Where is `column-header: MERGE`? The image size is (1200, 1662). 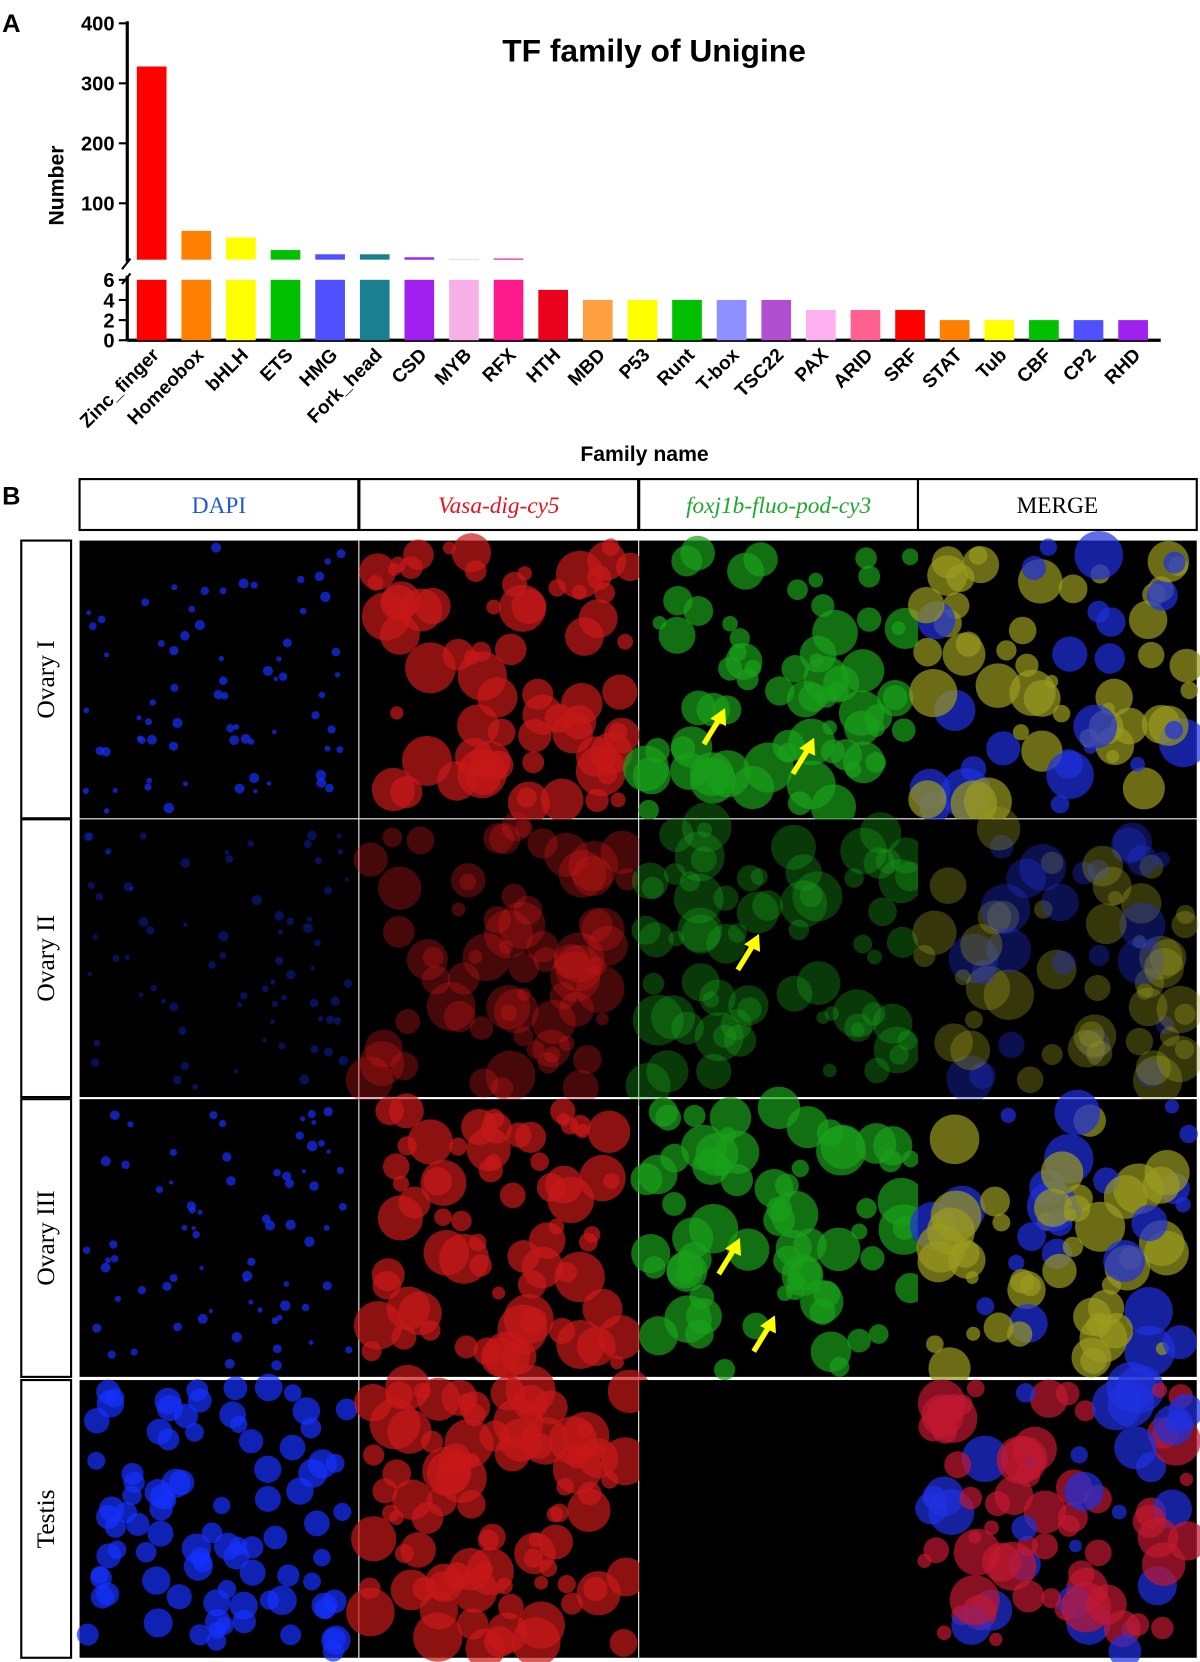
column-header: MERGE is located at coordinates (1058, 506).